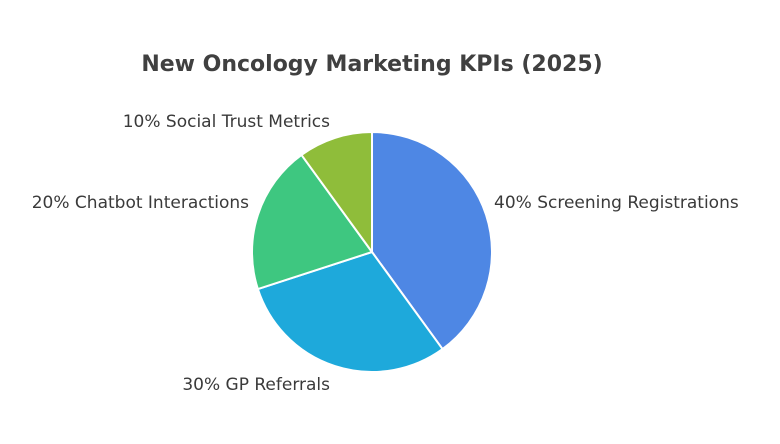 This screenshot has height=444, width=780. What do you see at coordinates (256, 385) in the screenshot?
I see `slice-label-2: 30% GP Referrals` at bounding box center [256, 385].